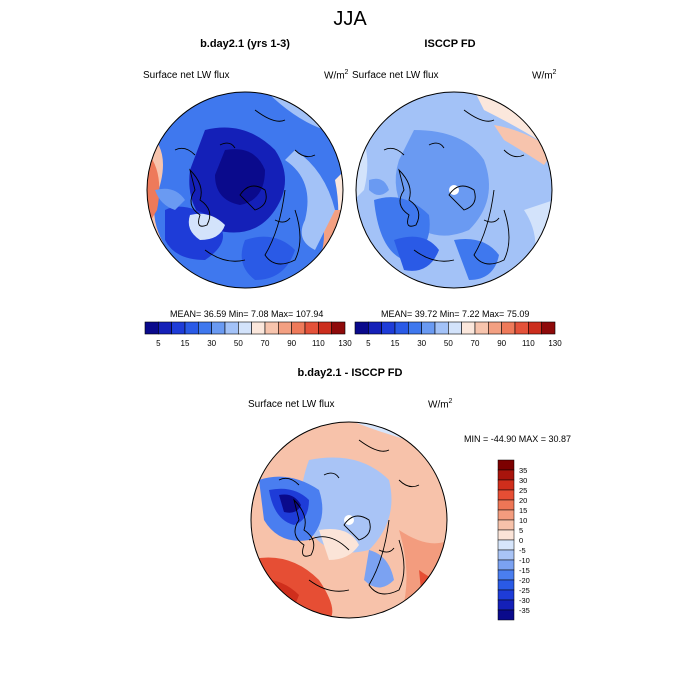 This screenshot has height=700, width=700. What do you see at coordinates (238, 343) in the screenshot?
I see `colorbar-left-tick-label: 50` at bounding box center [238, 343].